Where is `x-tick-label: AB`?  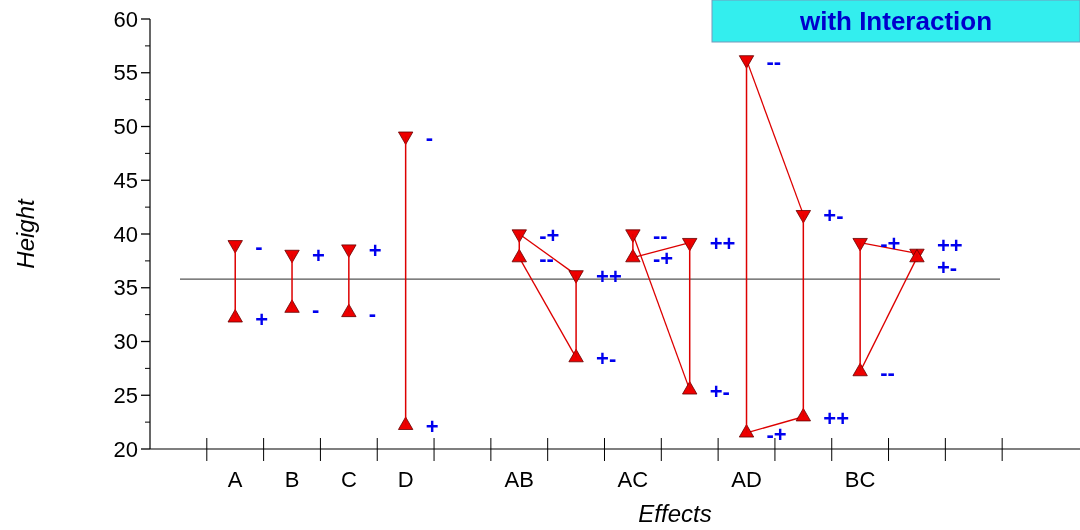 x-tick-label: AB is located at coordinates (519, 479).